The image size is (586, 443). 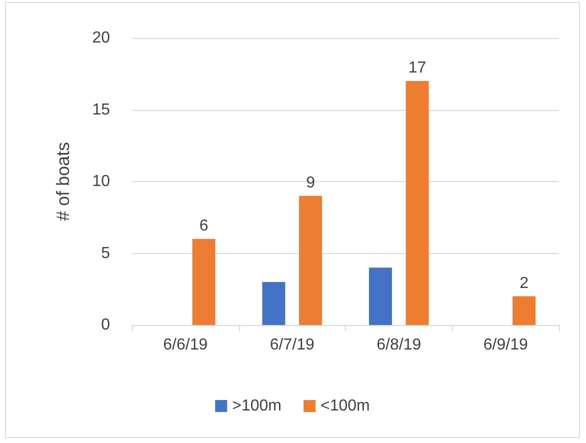 I want to click on y-tick-label: 10, so click(x=101, y=181).